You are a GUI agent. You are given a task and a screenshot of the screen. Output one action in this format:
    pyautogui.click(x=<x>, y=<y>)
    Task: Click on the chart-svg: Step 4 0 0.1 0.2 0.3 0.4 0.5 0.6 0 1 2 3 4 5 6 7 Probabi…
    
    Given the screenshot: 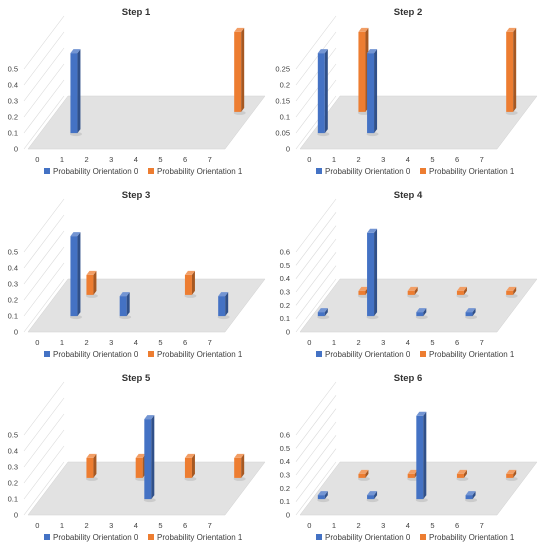 What is the action you would take?
    pyautogui.click(x=409, y=274)
    